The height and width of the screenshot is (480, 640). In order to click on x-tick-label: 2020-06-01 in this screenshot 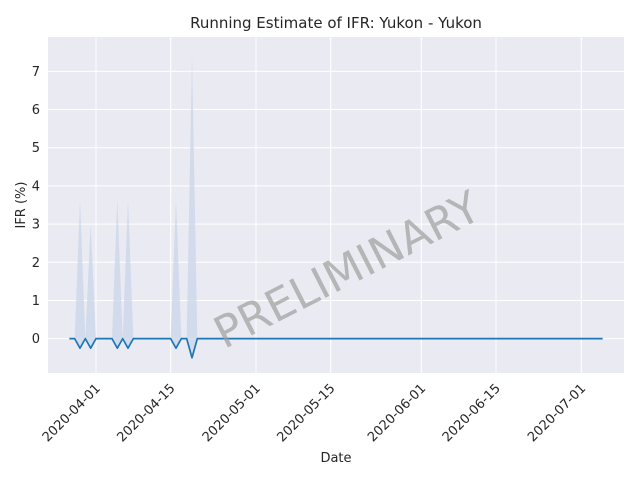, I will do `click(397, 413)`.